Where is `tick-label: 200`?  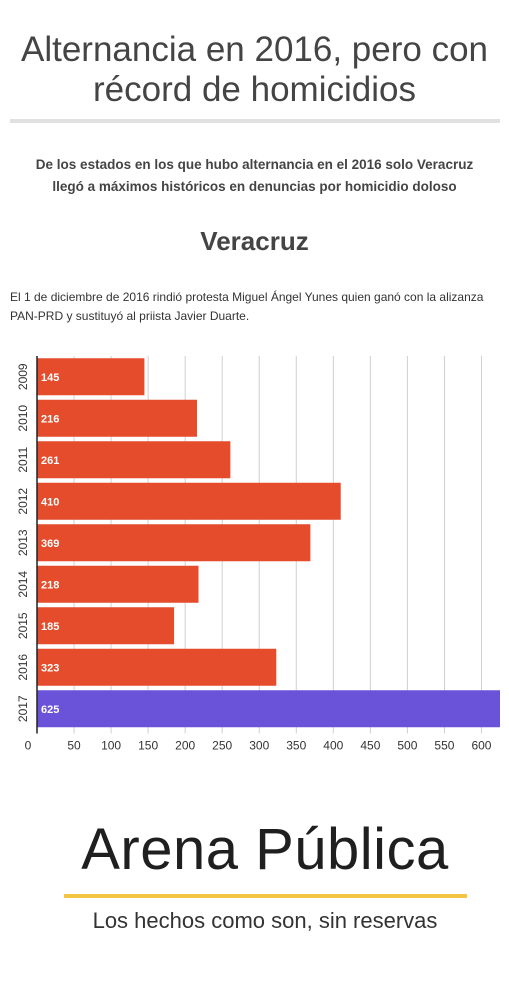 tick-label: 200 is located at coordinates (185, 746).